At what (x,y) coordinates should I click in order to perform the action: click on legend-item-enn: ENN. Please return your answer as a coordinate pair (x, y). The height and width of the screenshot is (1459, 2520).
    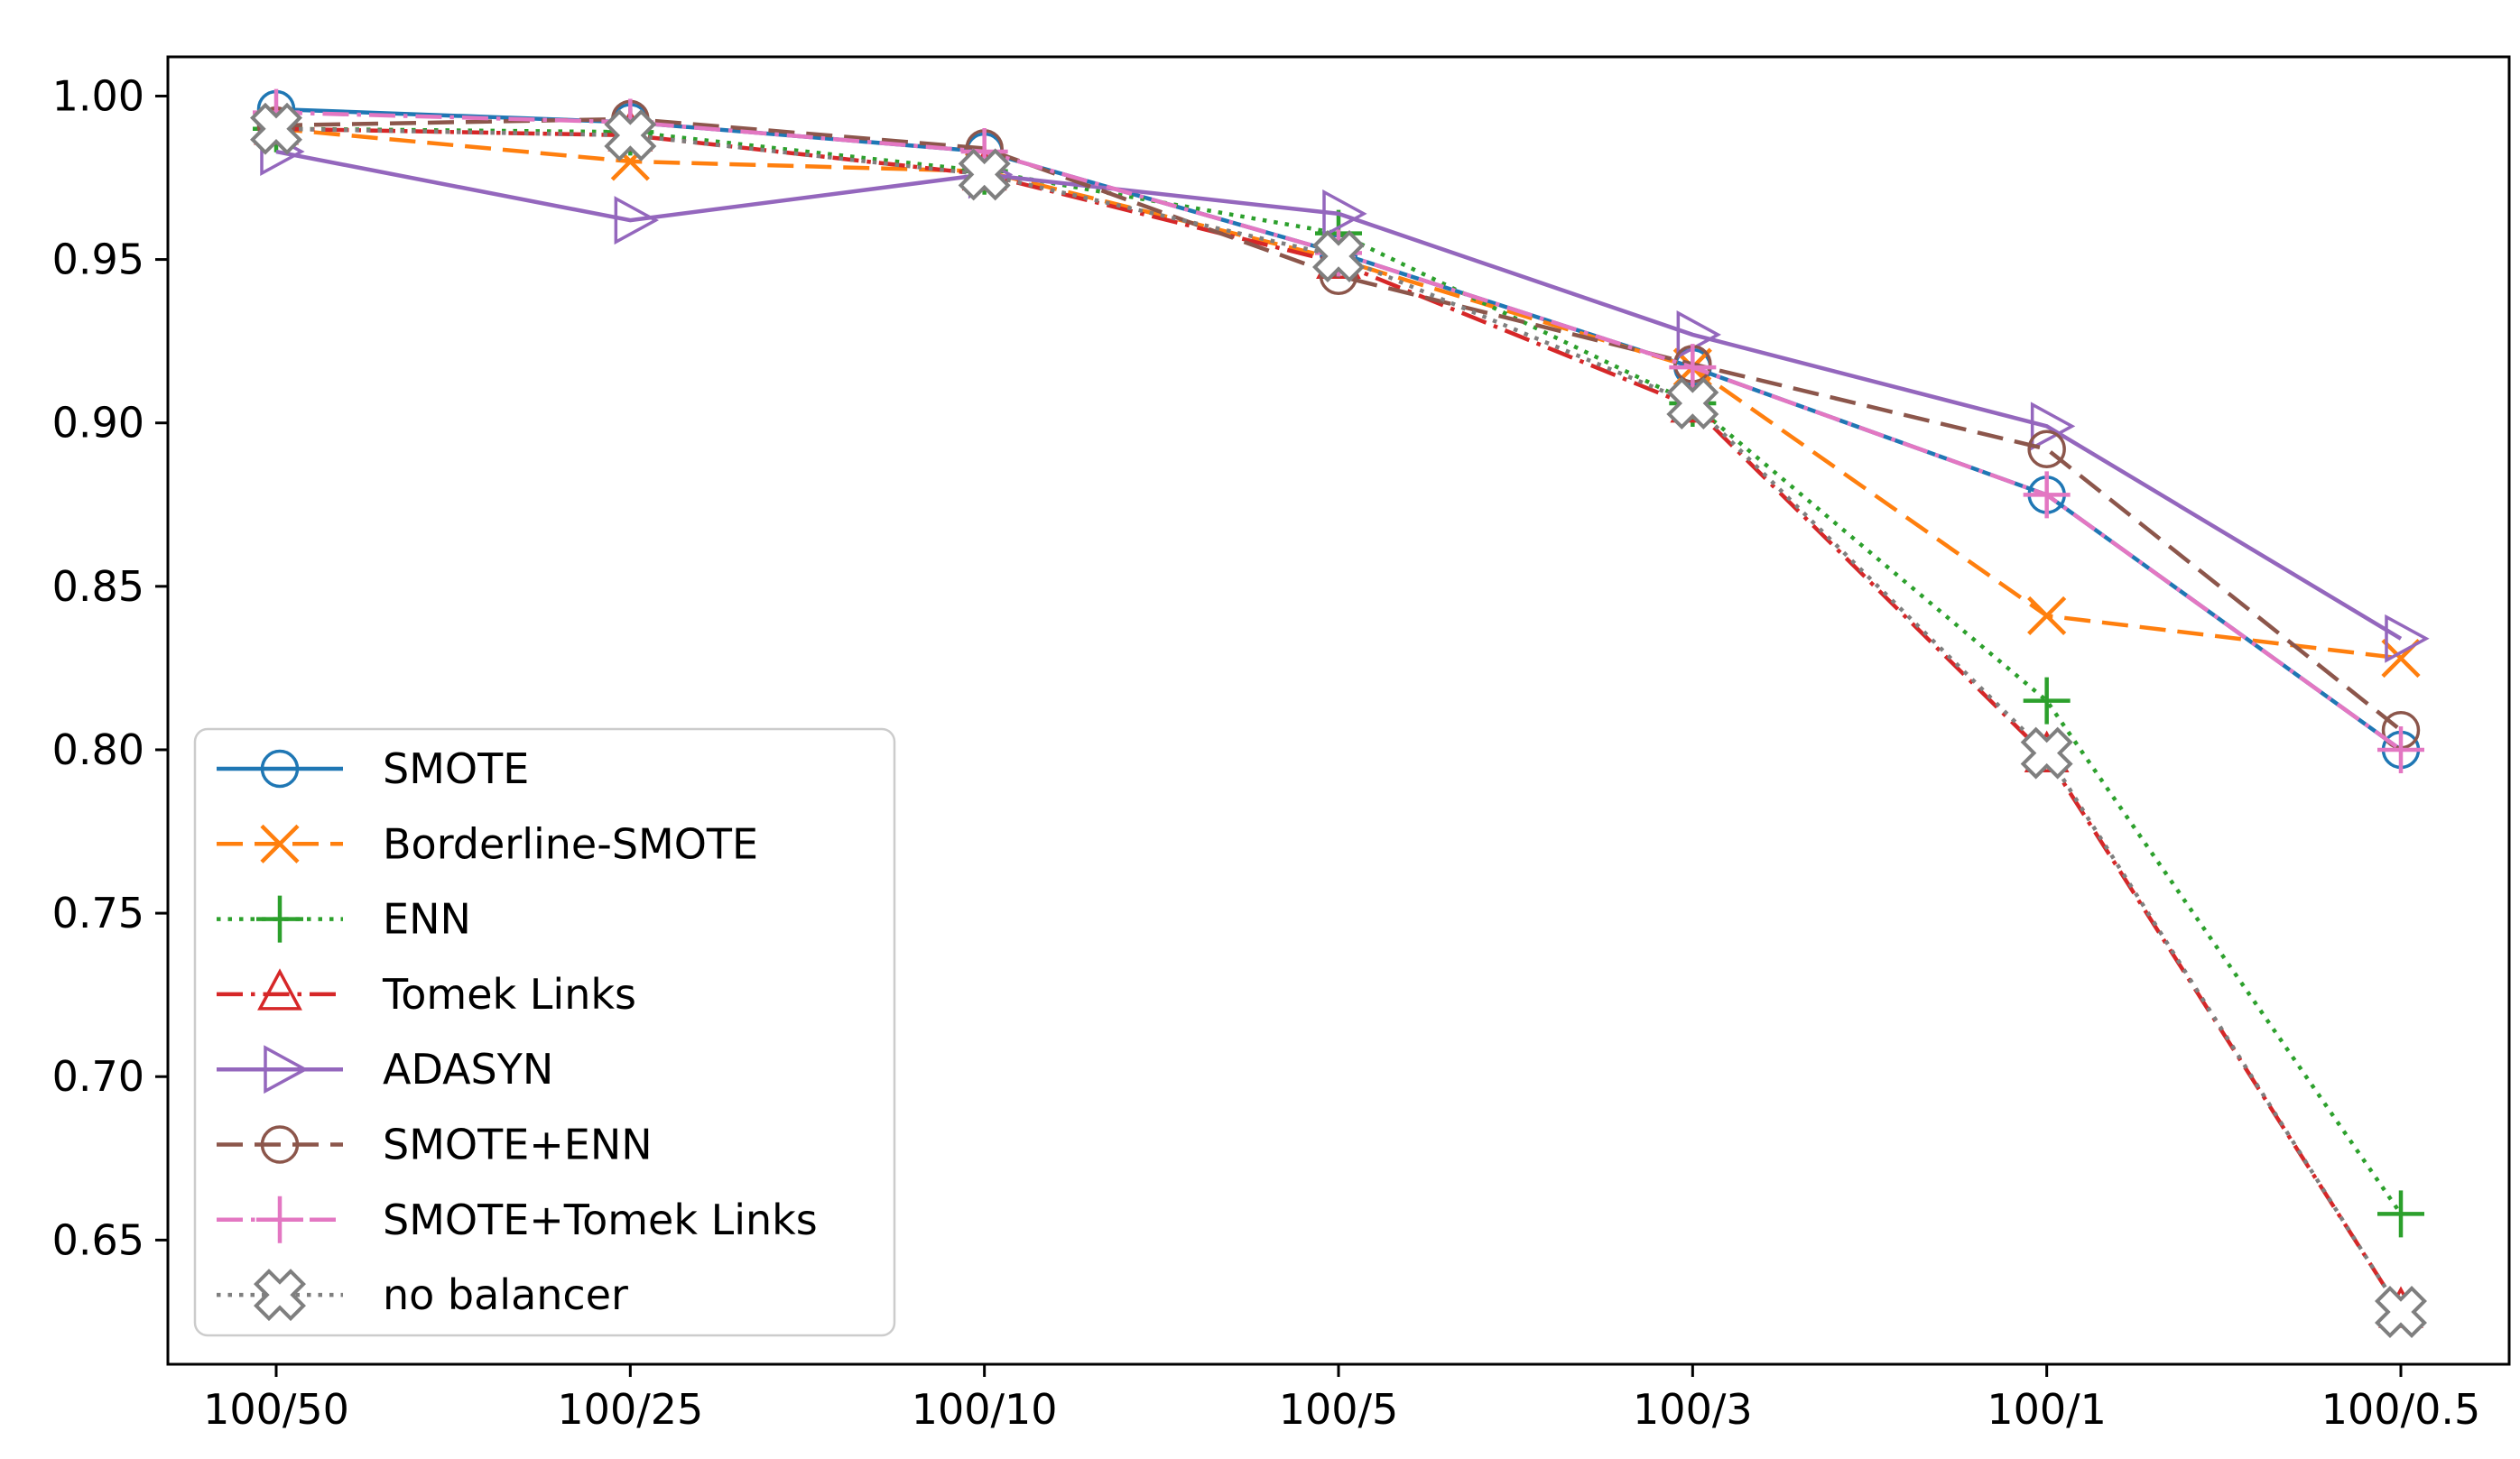
    Looking at the image, I should click on (344, 919).